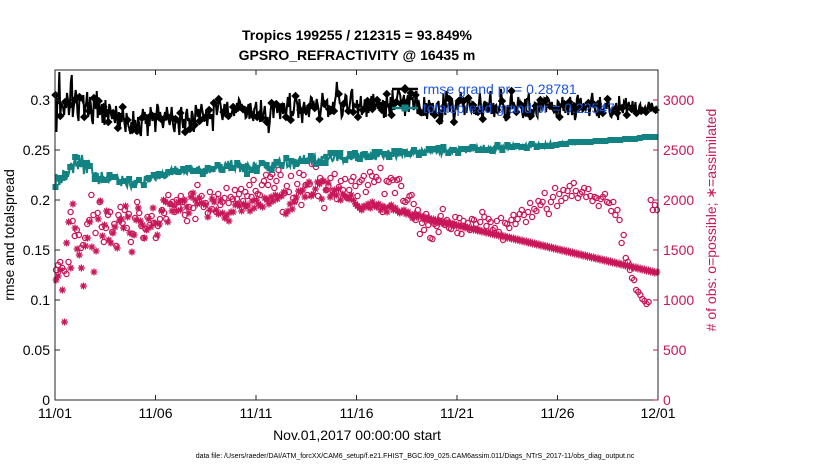 The height and width of the screenshot is (470, 830). I want to click on legend-rmse-label: rmse grand pr = 0.28781, so click(500, 89).